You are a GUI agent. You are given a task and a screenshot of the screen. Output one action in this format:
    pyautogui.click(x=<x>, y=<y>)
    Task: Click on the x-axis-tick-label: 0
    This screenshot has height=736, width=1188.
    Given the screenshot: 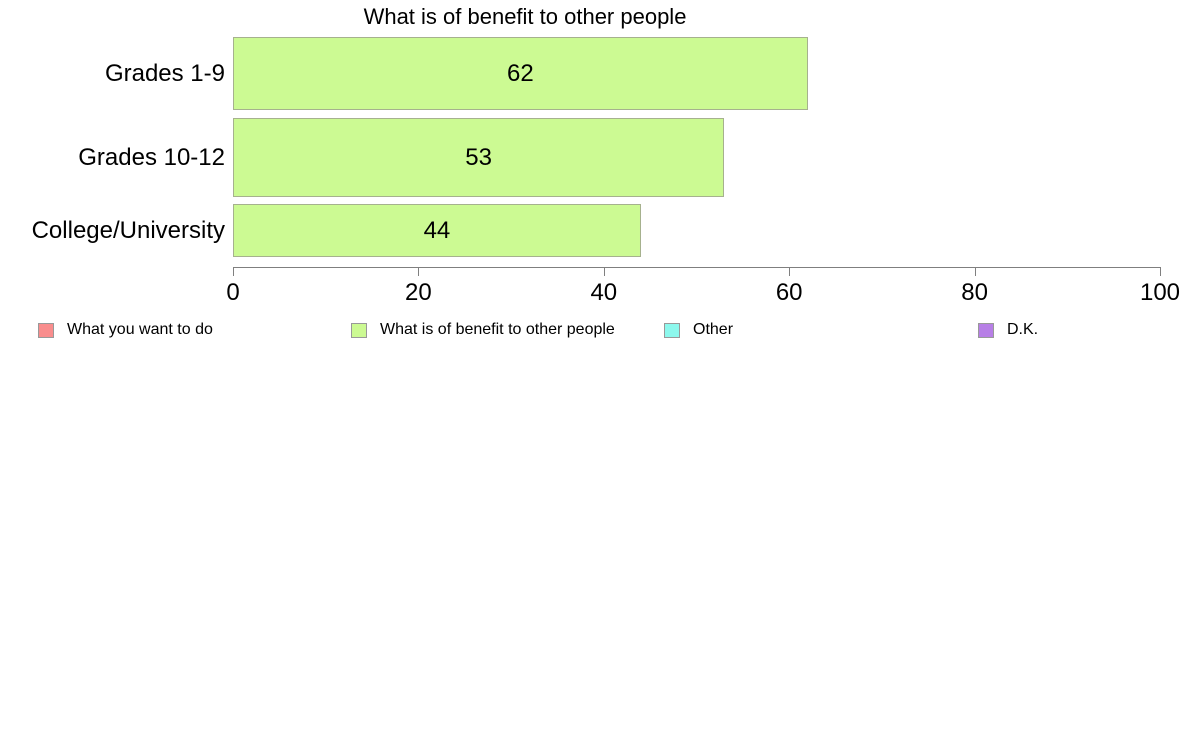 What is the action you would take?
    pyautogui.click(x=233, y=292)
    